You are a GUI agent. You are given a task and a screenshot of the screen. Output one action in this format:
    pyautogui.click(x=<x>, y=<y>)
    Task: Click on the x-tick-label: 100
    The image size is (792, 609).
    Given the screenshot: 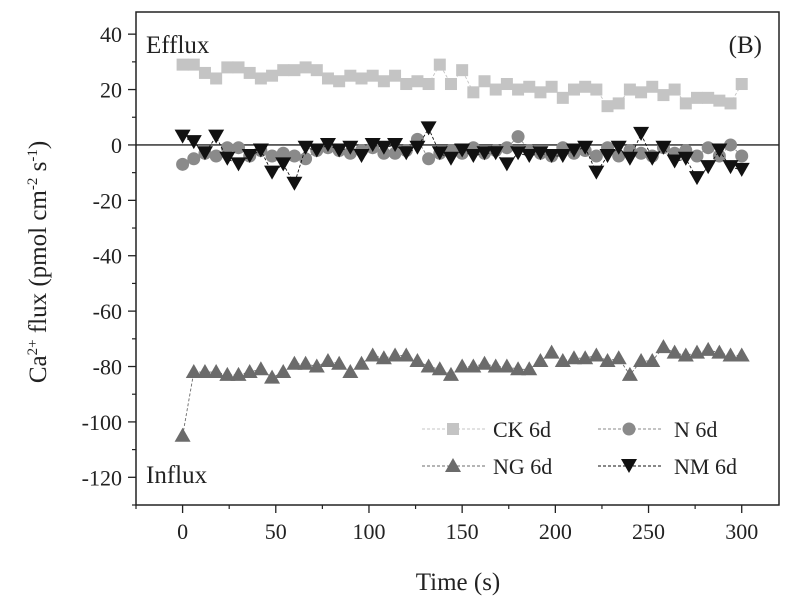 What is the action you would take?
    pyautogui.click(x=368, y=531)
    